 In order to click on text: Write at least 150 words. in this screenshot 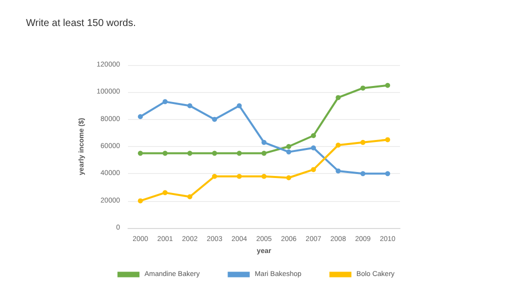, I will do `click(81, 23)`.